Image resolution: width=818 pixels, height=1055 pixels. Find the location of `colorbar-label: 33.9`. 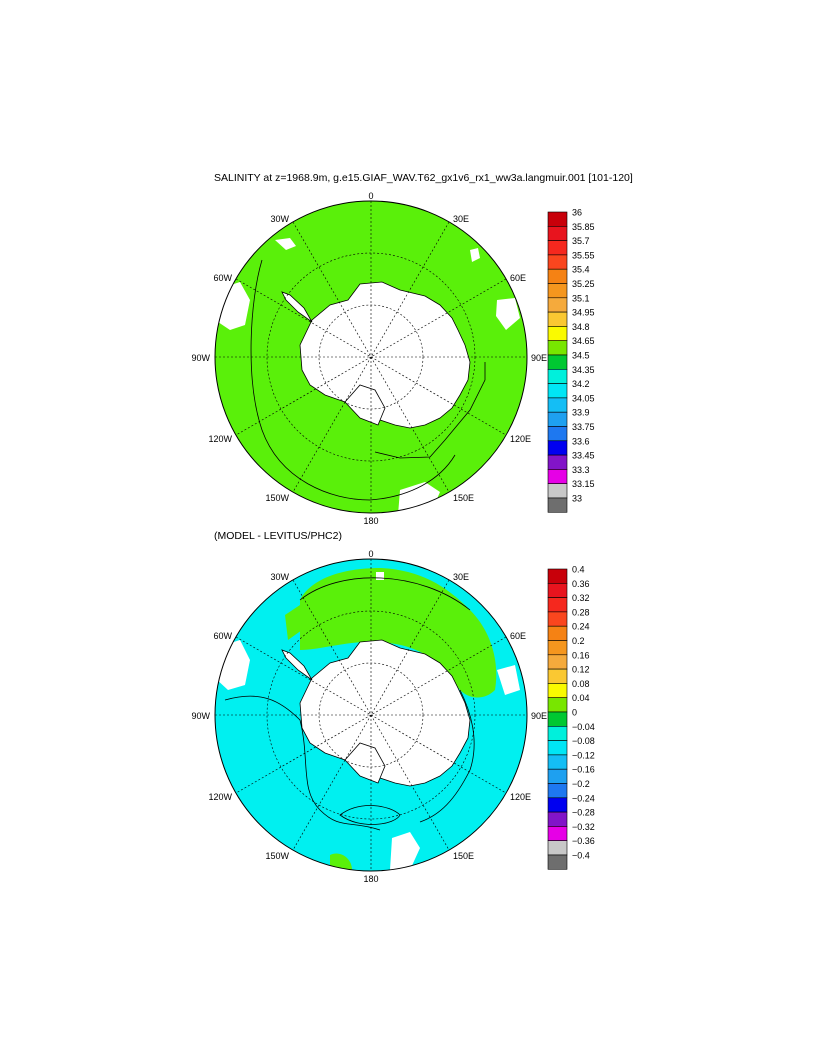

colorbar-label: 33.9 is located at coordinates (581, 413).